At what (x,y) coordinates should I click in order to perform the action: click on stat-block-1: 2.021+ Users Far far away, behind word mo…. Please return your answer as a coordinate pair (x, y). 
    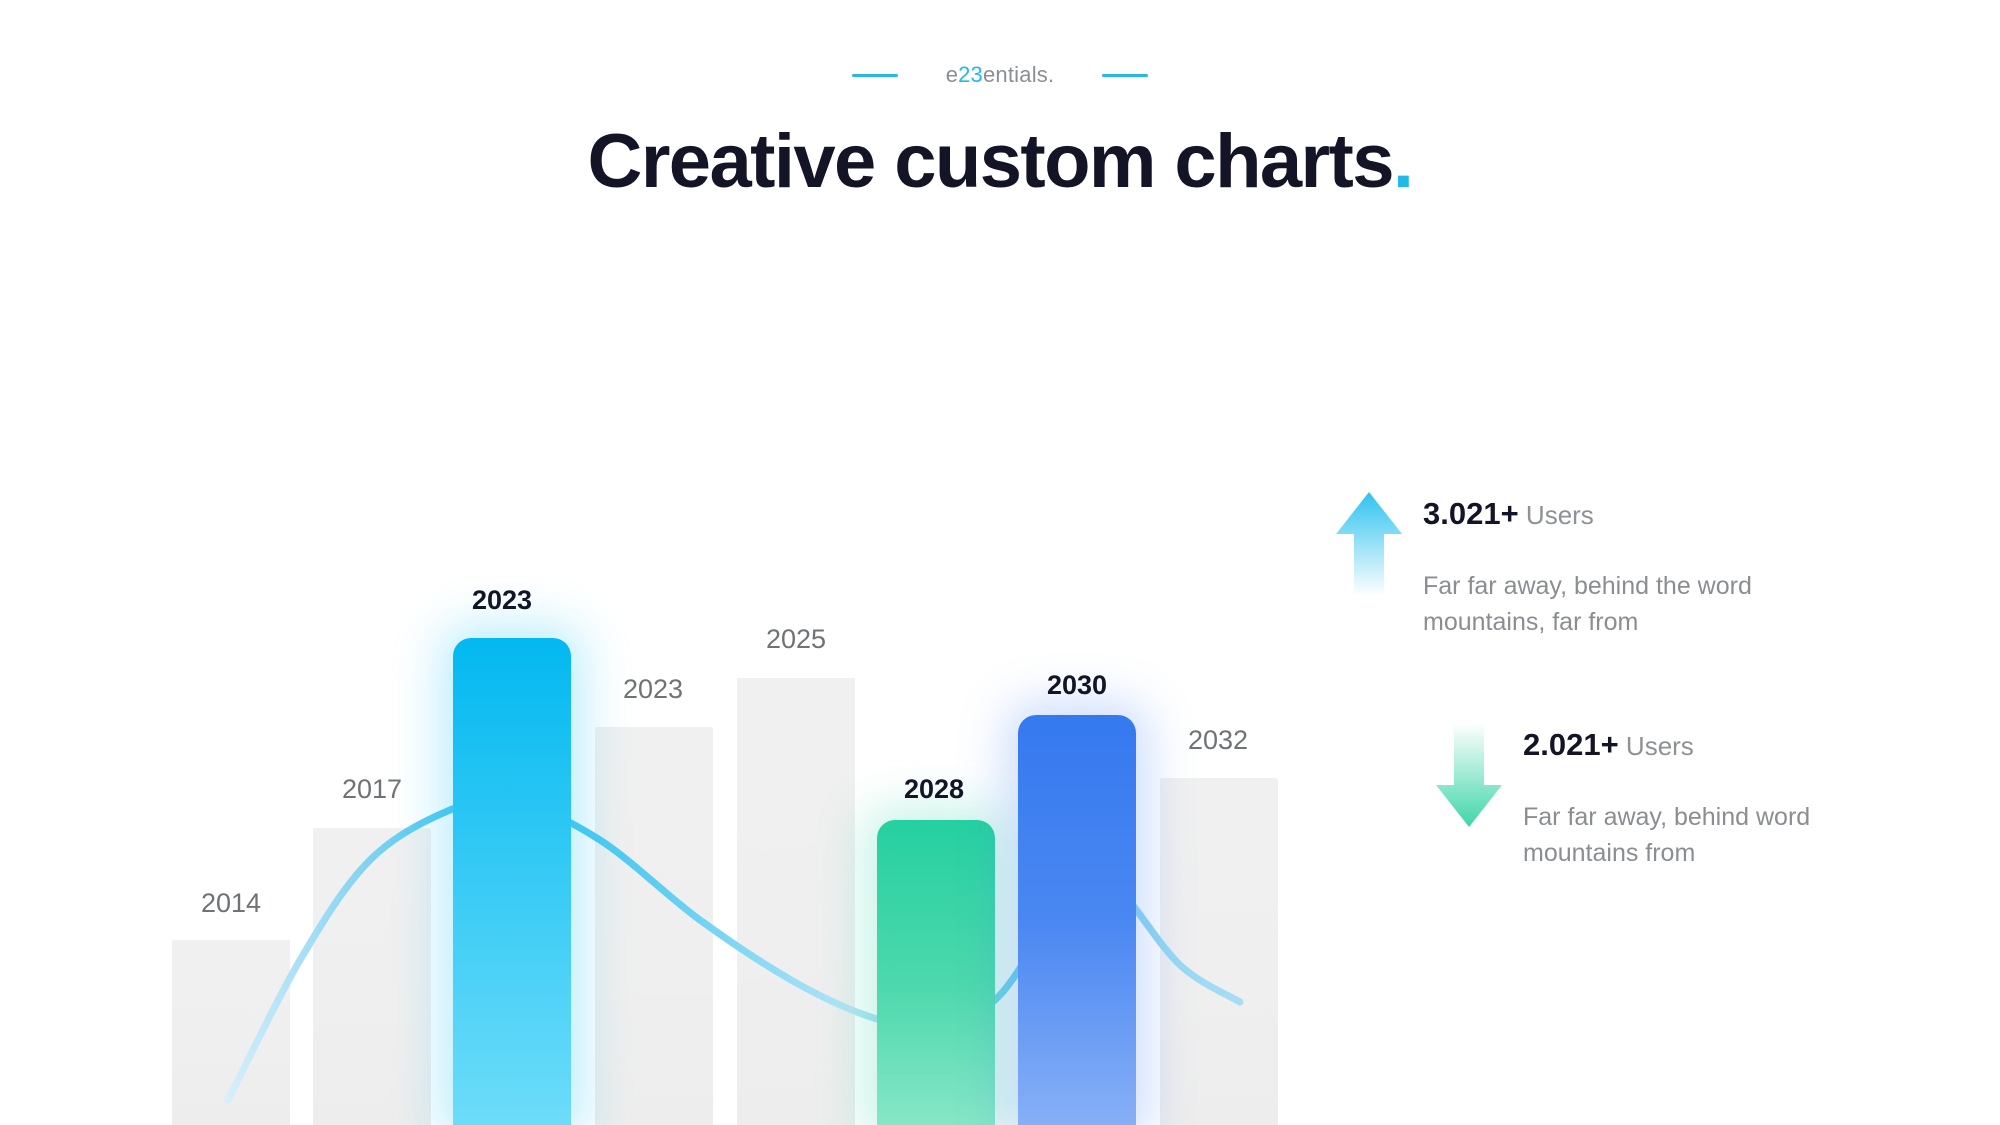
    Looking at the image, I should click on (1695, 796).